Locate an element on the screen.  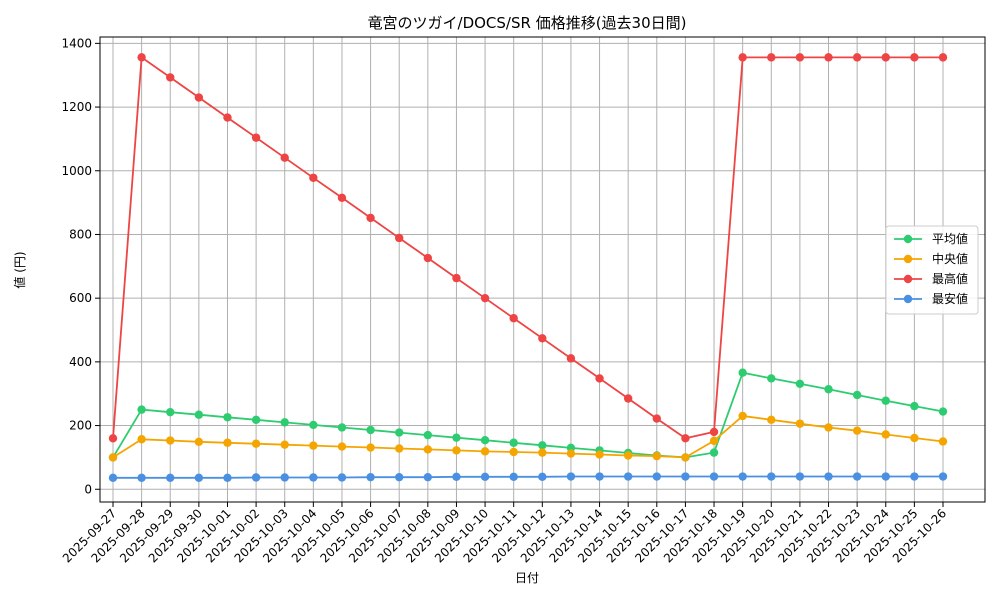
legend-box is located at coordinates (932, 270).